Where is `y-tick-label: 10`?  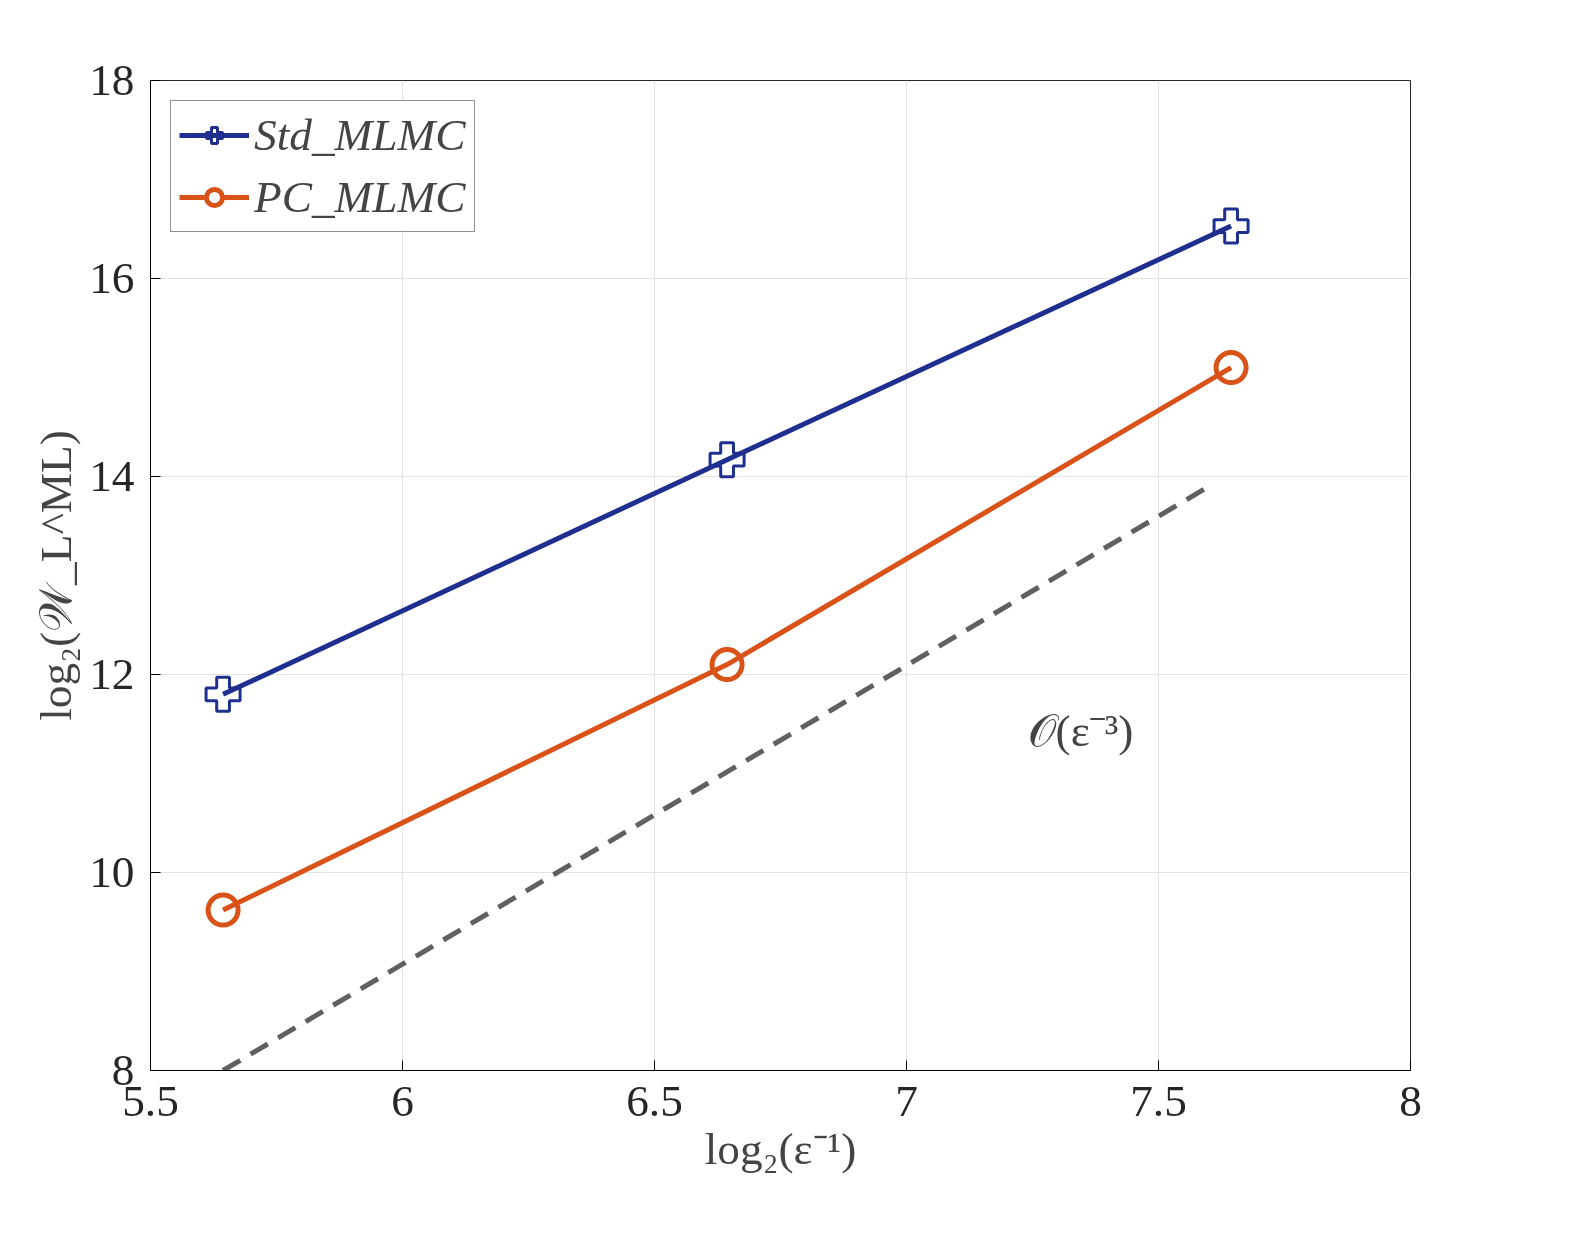 y-tick-label: 10 is located at coordinates (112, 872).